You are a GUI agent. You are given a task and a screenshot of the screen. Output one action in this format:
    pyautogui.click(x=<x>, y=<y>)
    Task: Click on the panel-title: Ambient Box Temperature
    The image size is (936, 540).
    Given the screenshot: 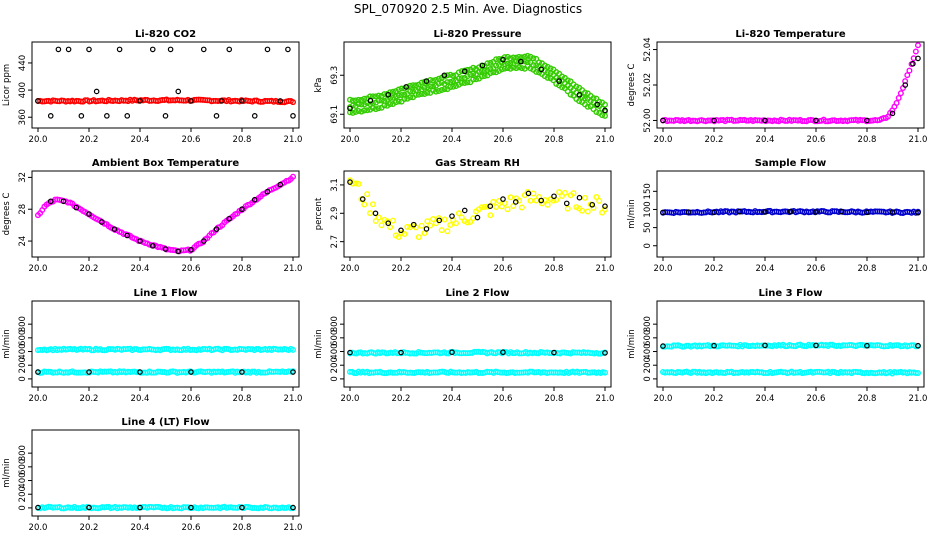 What is the action you would take?
    pyautogui.click(x=165, y=163)
    